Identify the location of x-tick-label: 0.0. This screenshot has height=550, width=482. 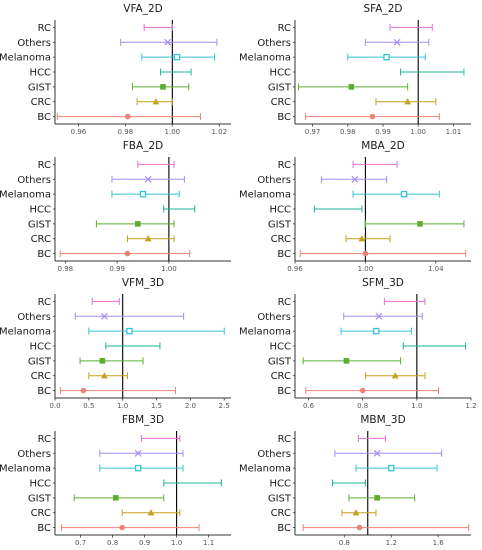
(54, 406).